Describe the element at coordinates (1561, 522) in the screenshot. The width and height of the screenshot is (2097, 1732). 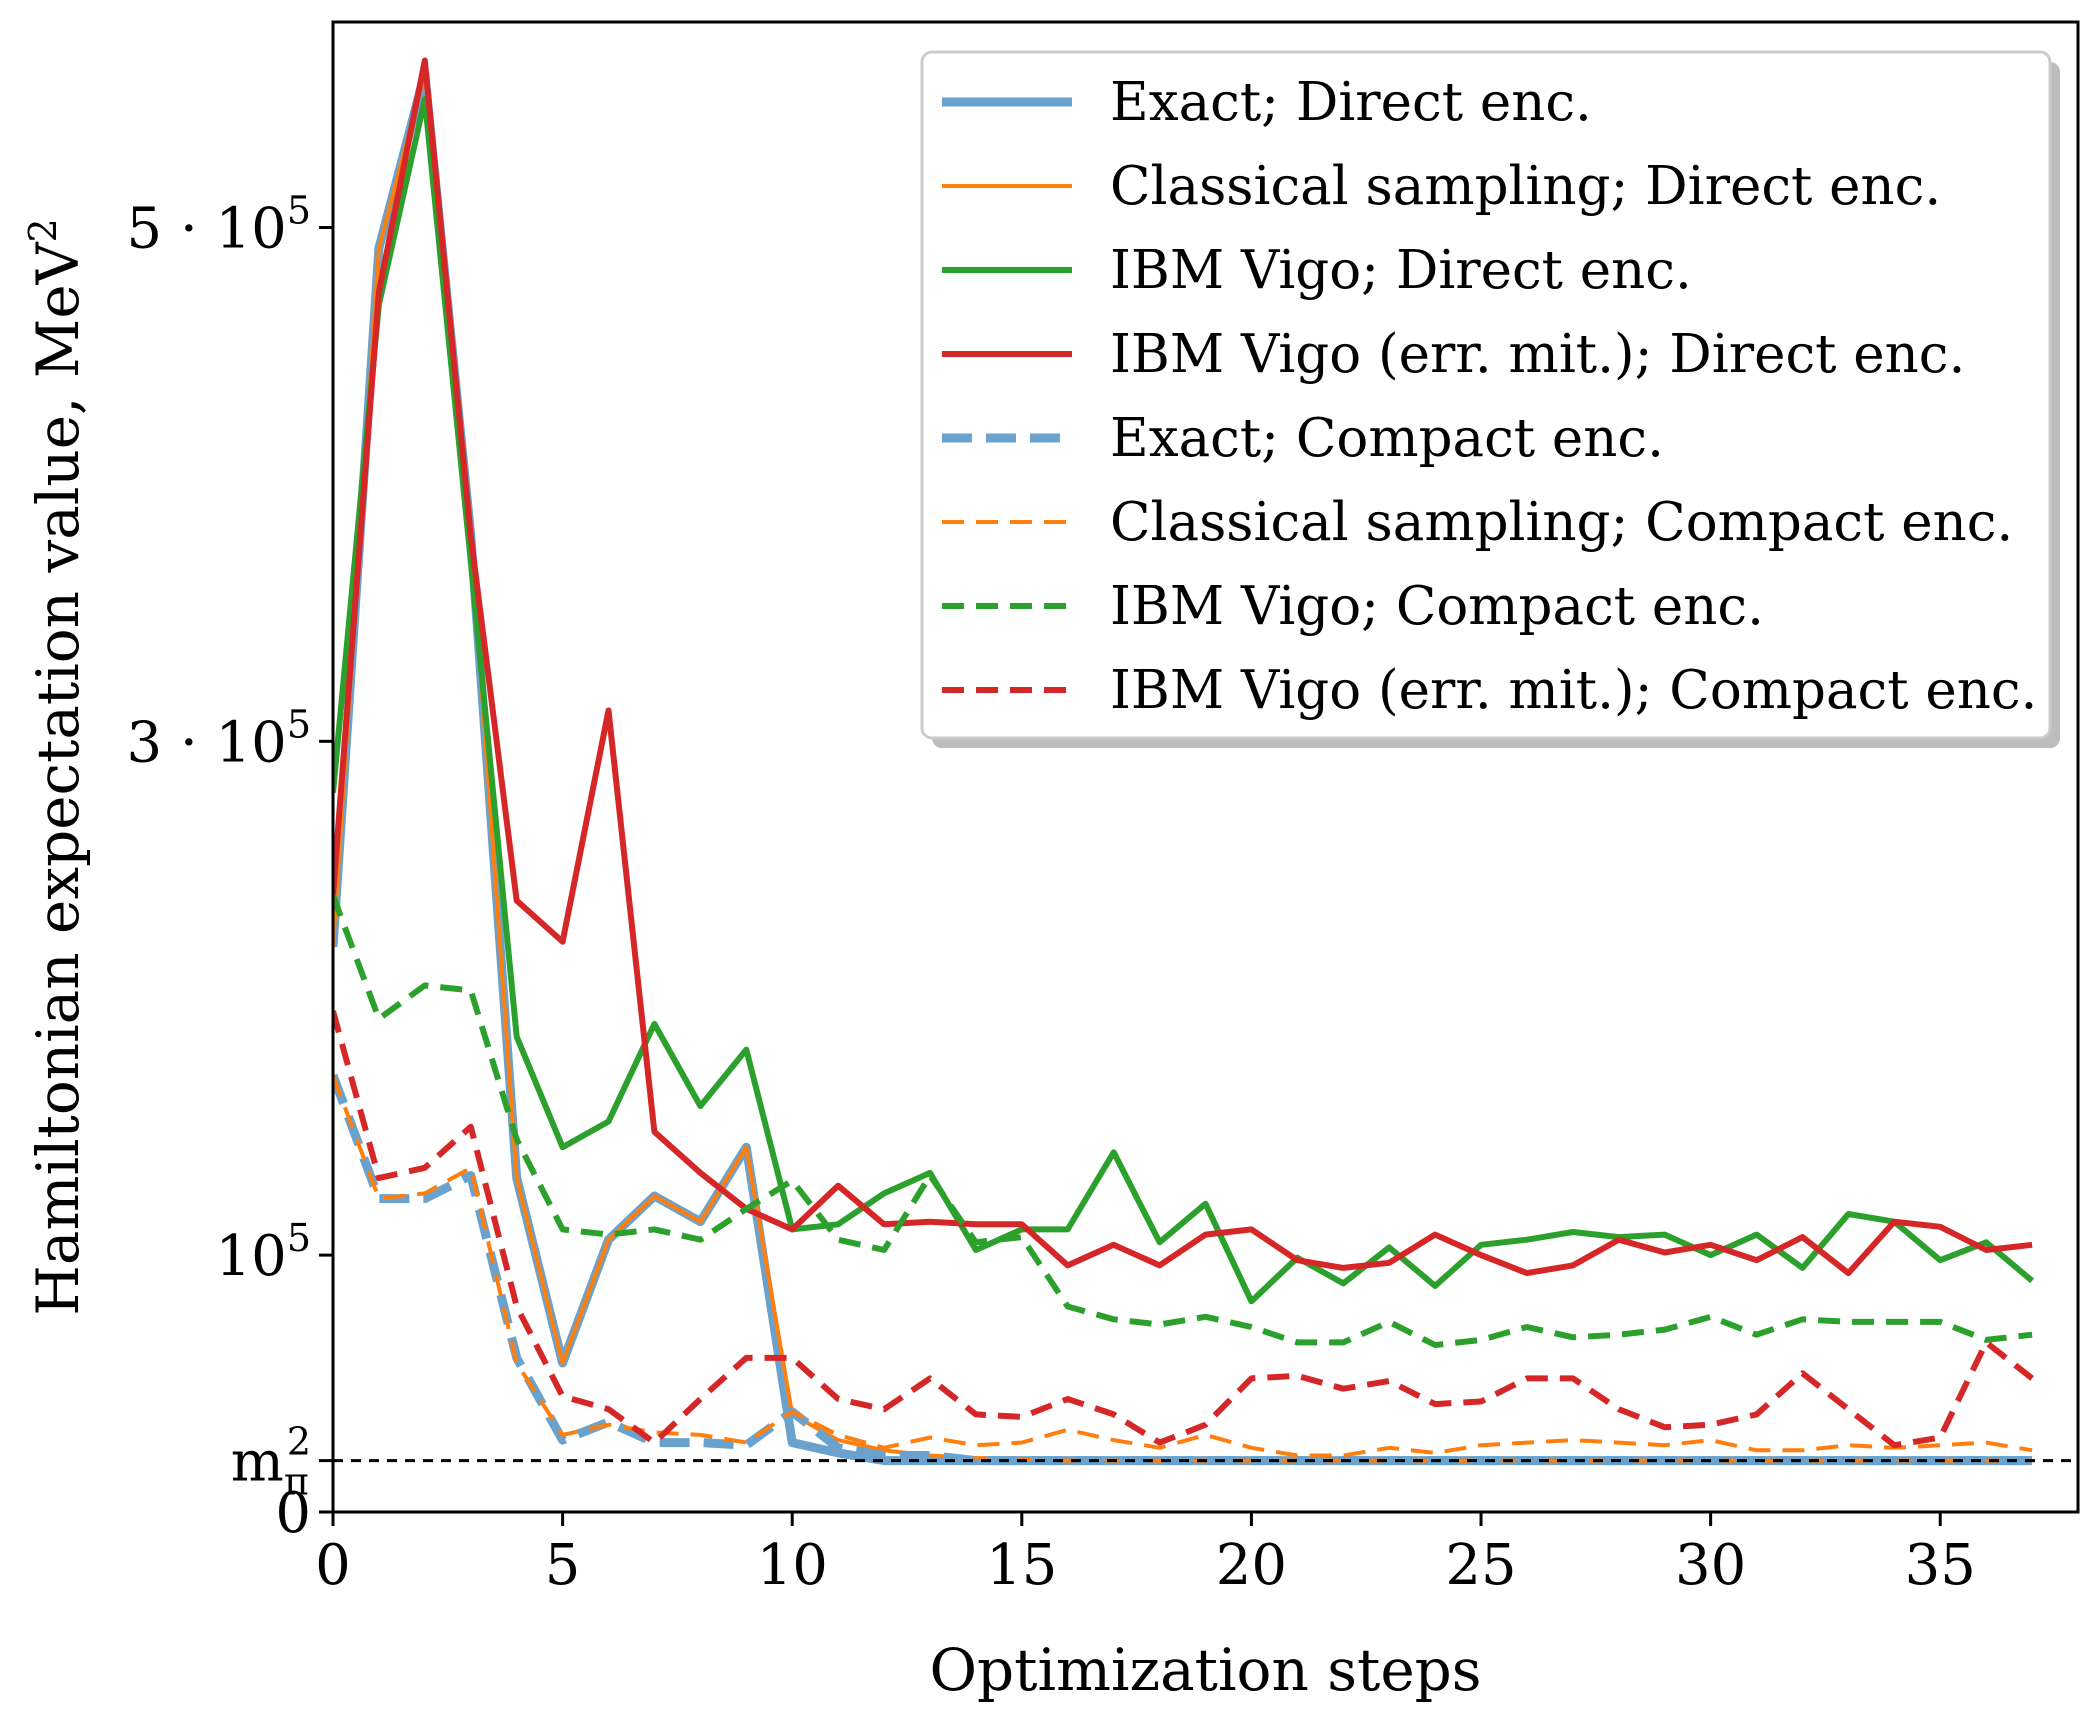
I see `legend-entry-5: Classical sampling; Compact enc.` at that location.